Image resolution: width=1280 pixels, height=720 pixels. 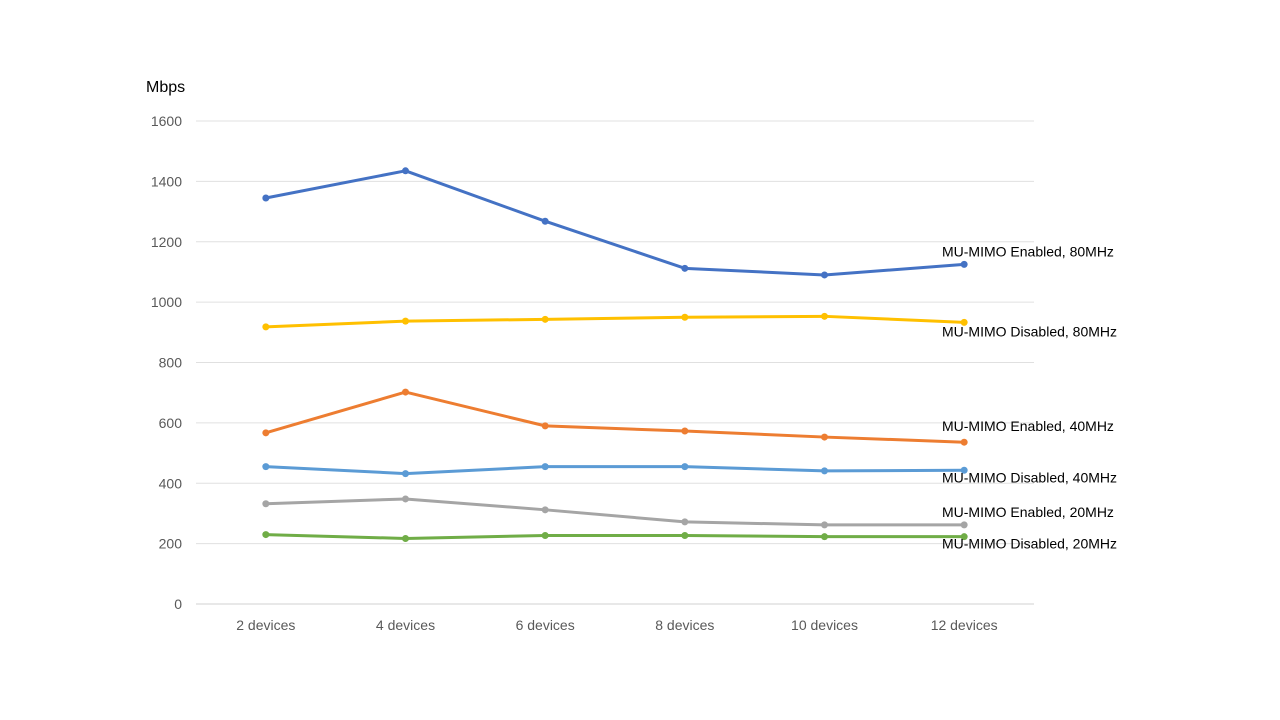 What do you see at coordinates (166, 181) in the screenshot?
I see `y-tick-label: 1400` at bounding box center [166, 181].